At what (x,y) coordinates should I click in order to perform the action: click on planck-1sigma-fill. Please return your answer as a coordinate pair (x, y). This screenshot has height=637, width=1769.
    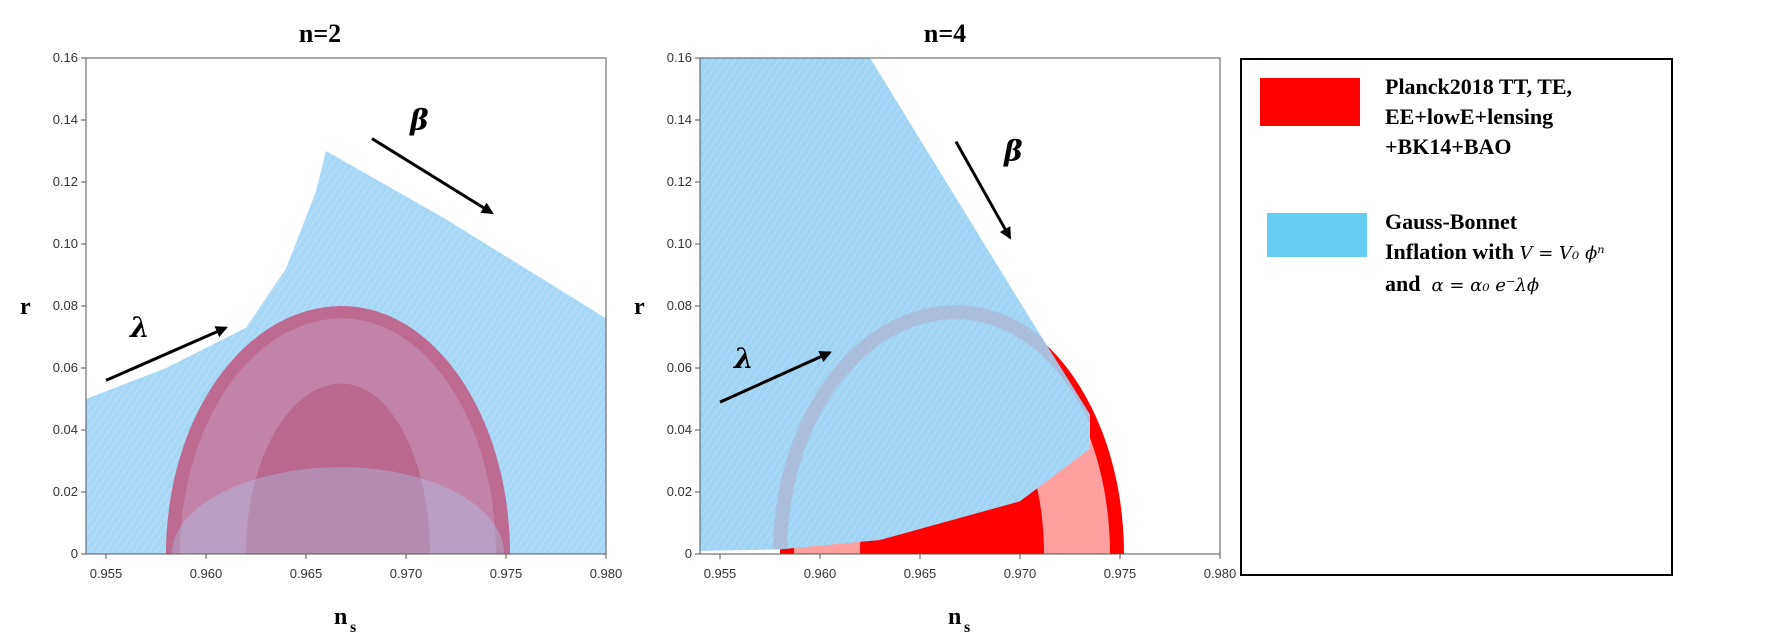
    Looking at the image, I should click on (338, 468).